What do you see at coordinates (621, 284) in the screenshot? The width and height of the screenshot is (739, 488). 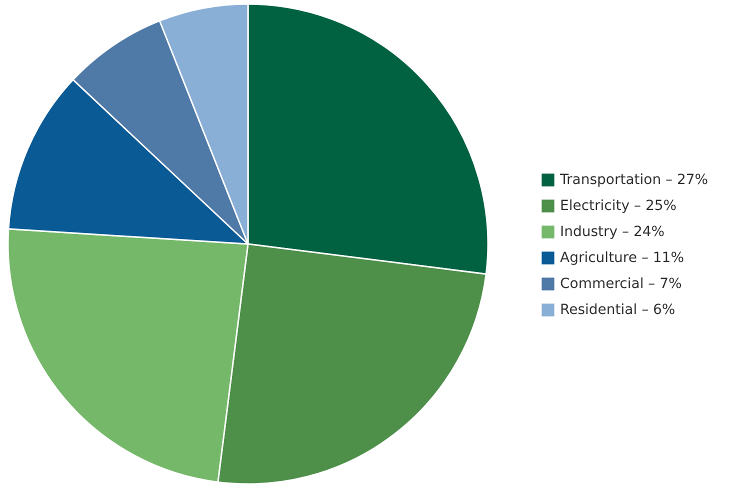 I see `legend-label: Commercial – 7%` at bounding box center [621, 284].